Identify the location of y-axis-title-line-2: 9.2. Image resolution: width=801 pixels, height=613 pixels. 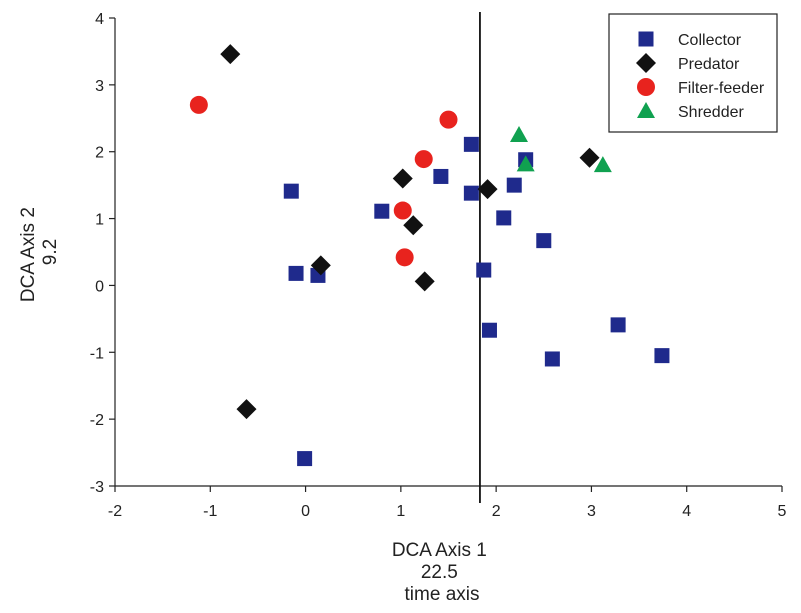
(50, 252).